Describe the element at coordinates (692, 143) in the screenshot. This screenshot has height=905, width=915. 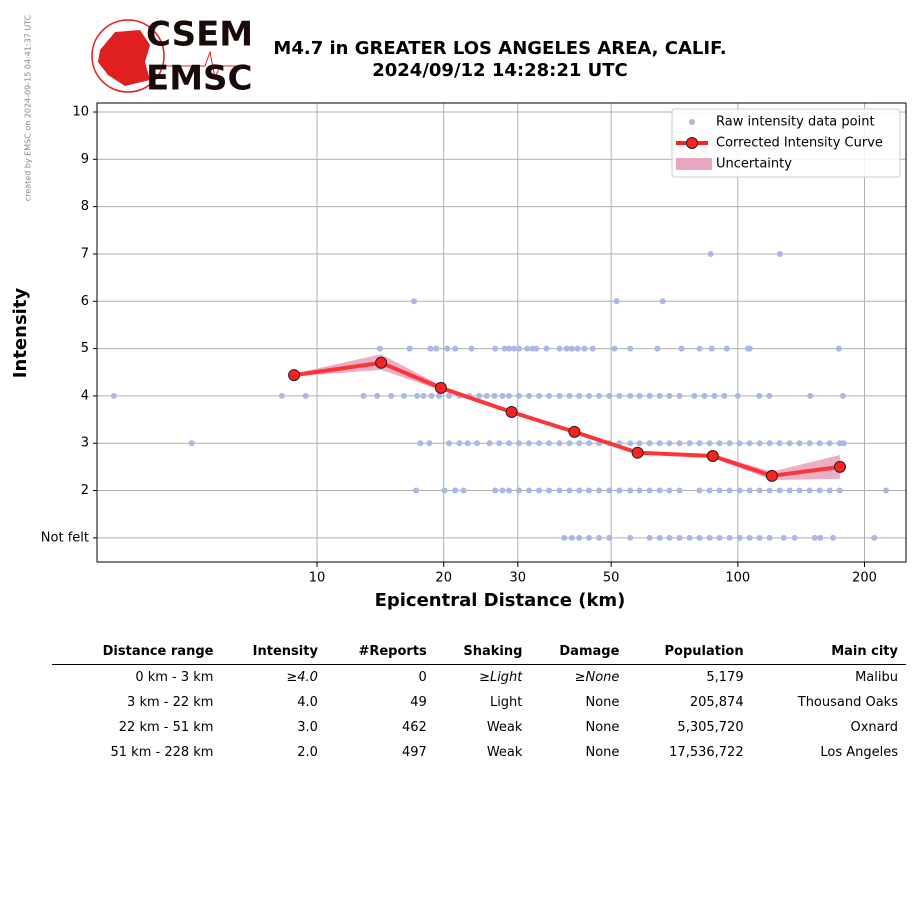
I see `legend-swatch` at that location.